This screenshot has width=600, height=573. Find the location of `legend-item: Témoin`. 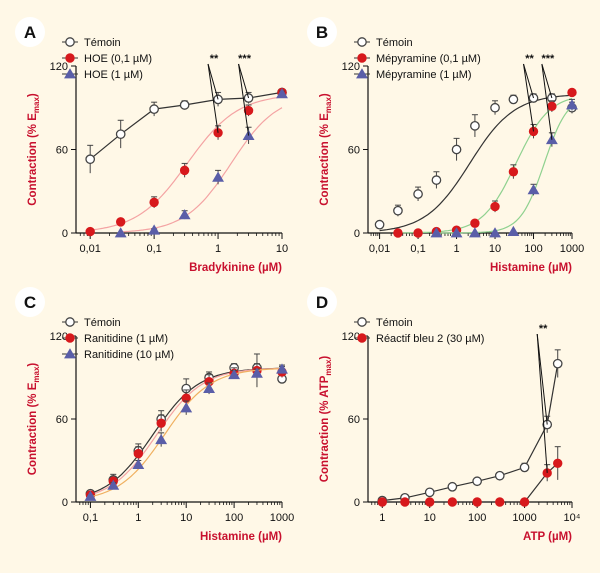

legend-item: Témoin is located at coordinates (383, 43).